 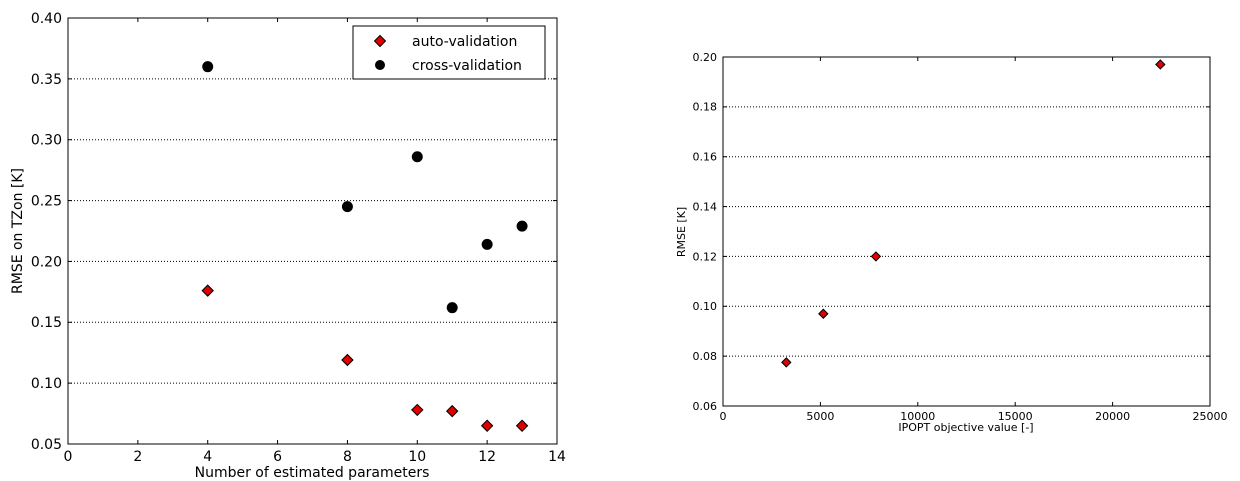 I want to click on left-x-tick-label: 10, so click(x=417, y=457).